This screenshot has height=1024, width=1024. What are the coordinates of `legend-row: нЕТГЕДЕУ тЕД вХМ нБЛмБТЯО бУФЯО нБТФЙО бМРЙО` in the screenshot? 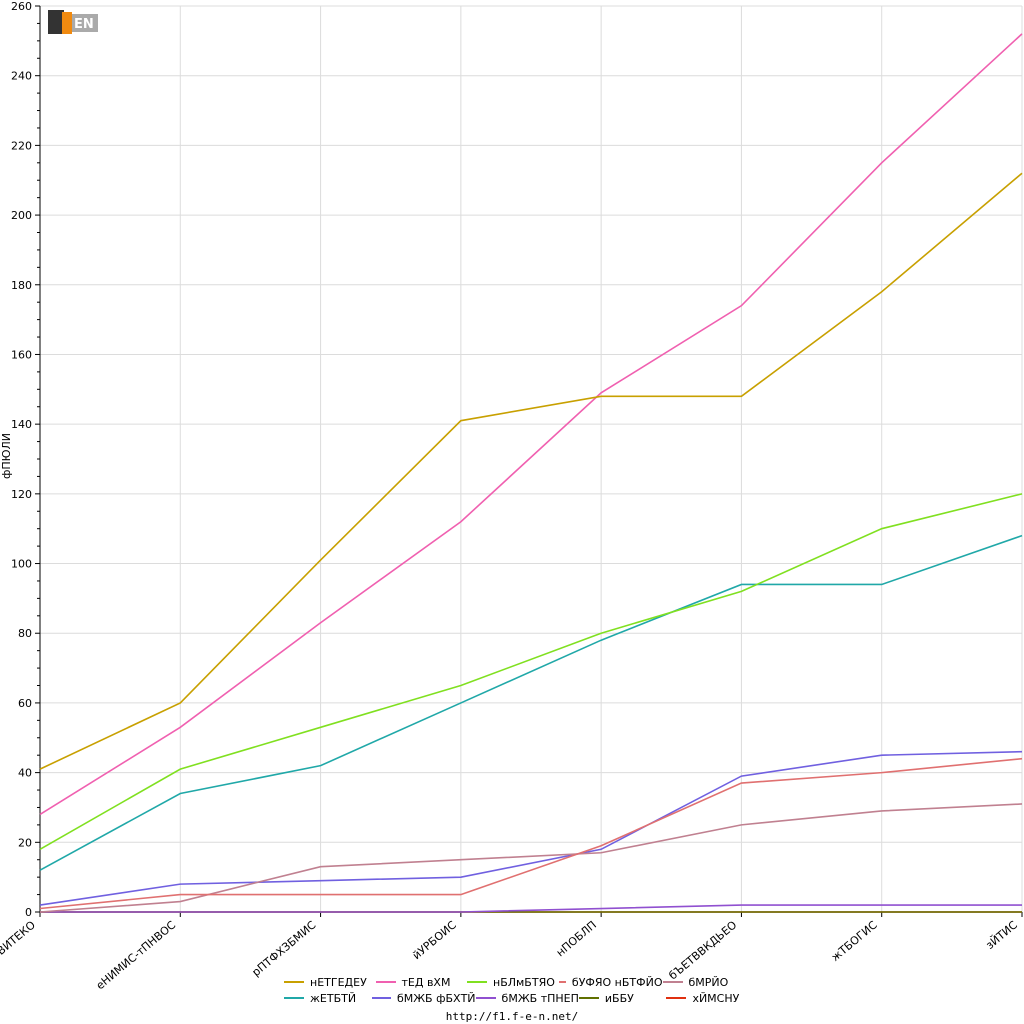 It's located at (519, 982).